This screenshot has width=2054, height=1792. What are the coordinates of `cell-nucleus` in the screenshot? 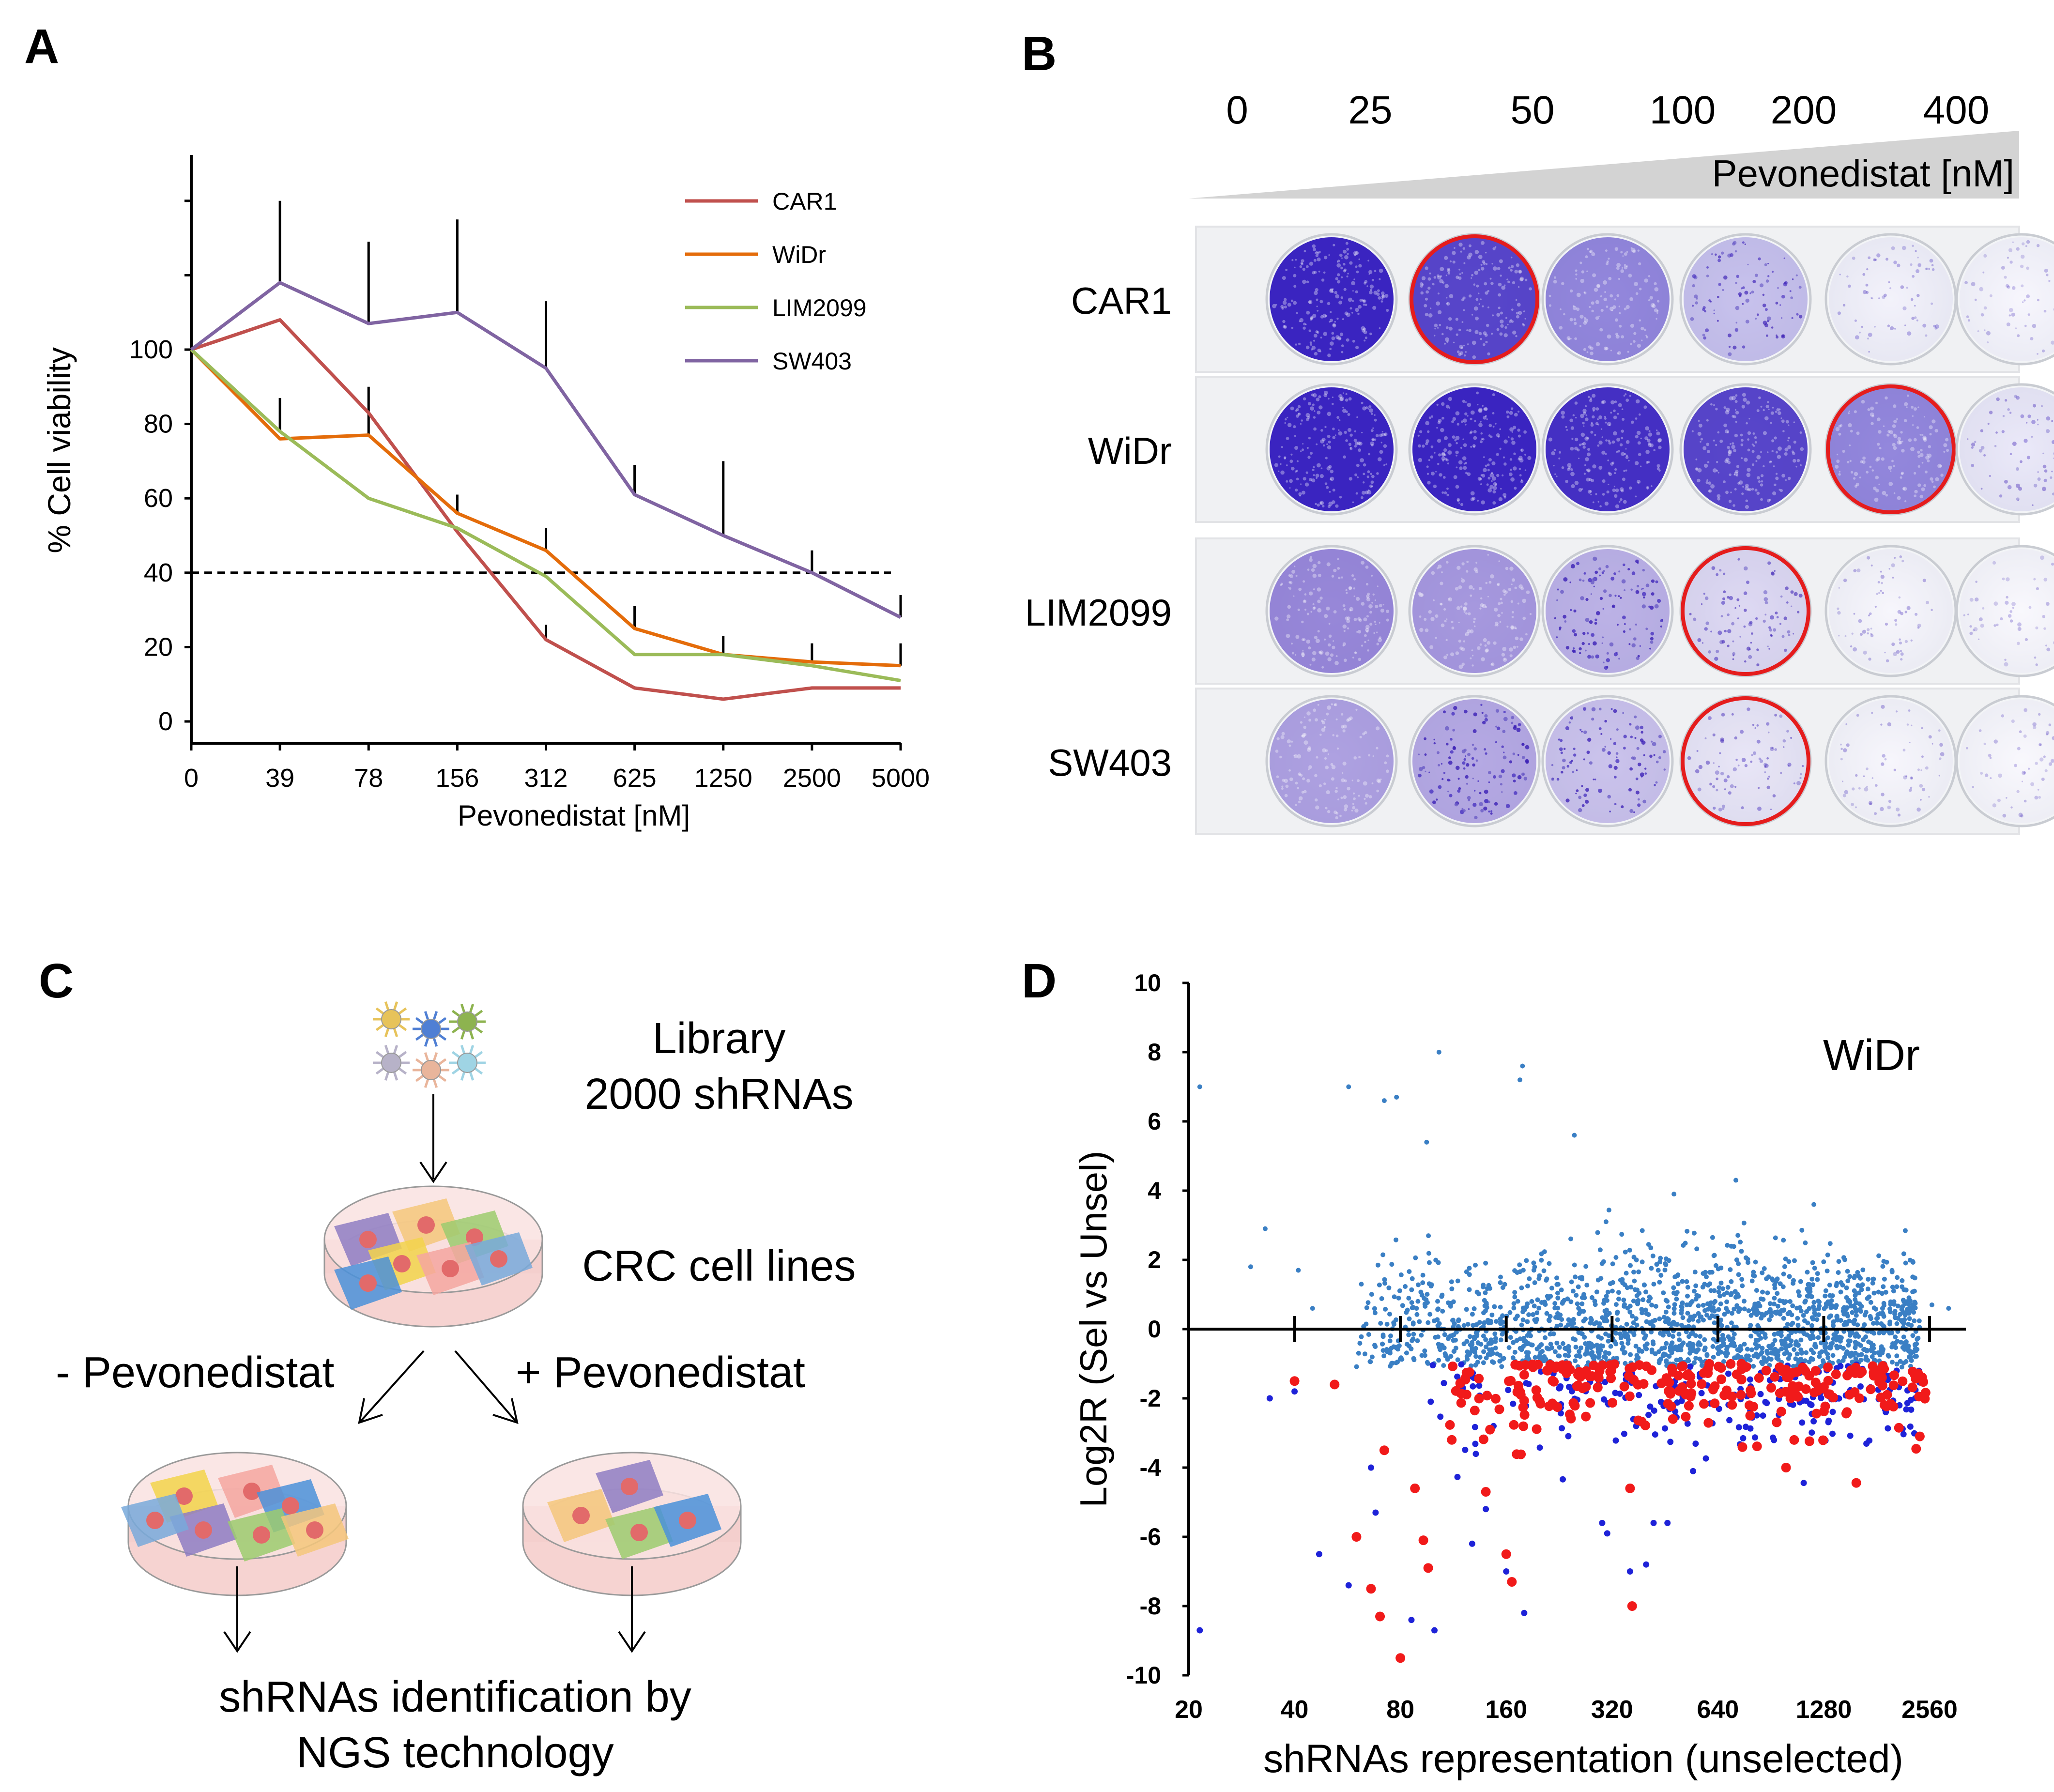 It's located at (203, 1530).